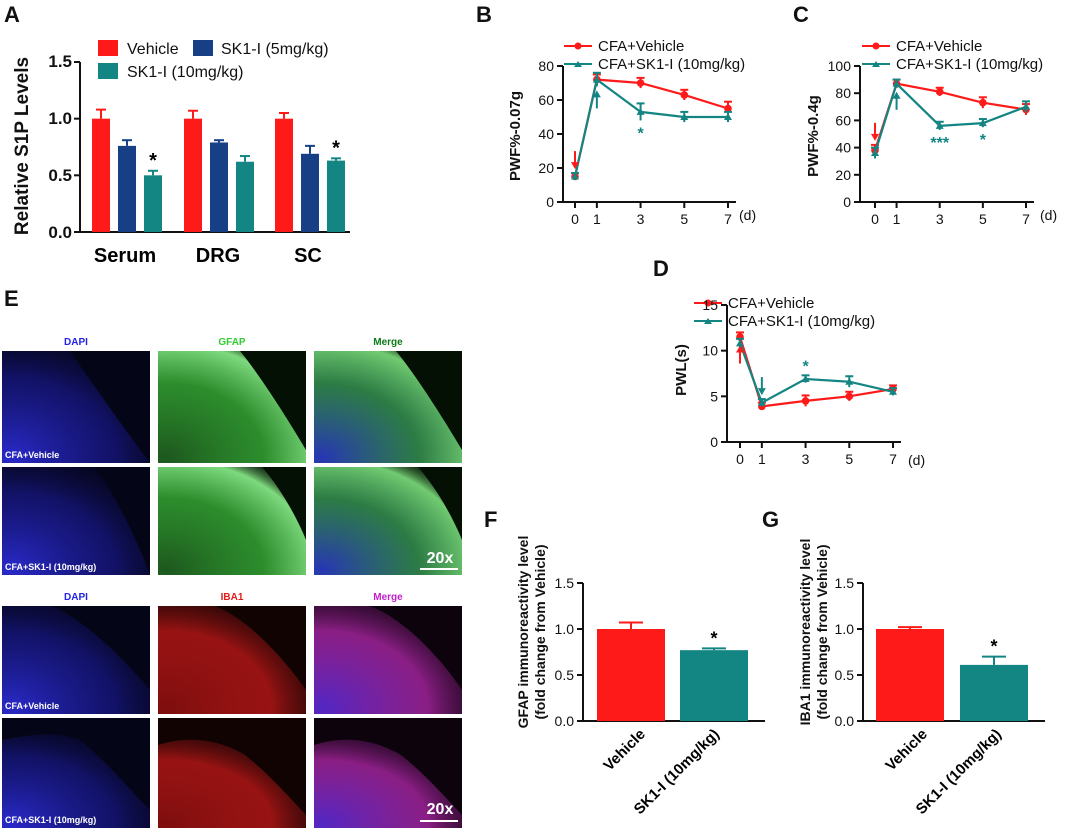 The height and width of the screenshot is (830, 1065). Describe the element at coordinates (232, 783) in the screenshot. I see `tissue-iba1` at that location.